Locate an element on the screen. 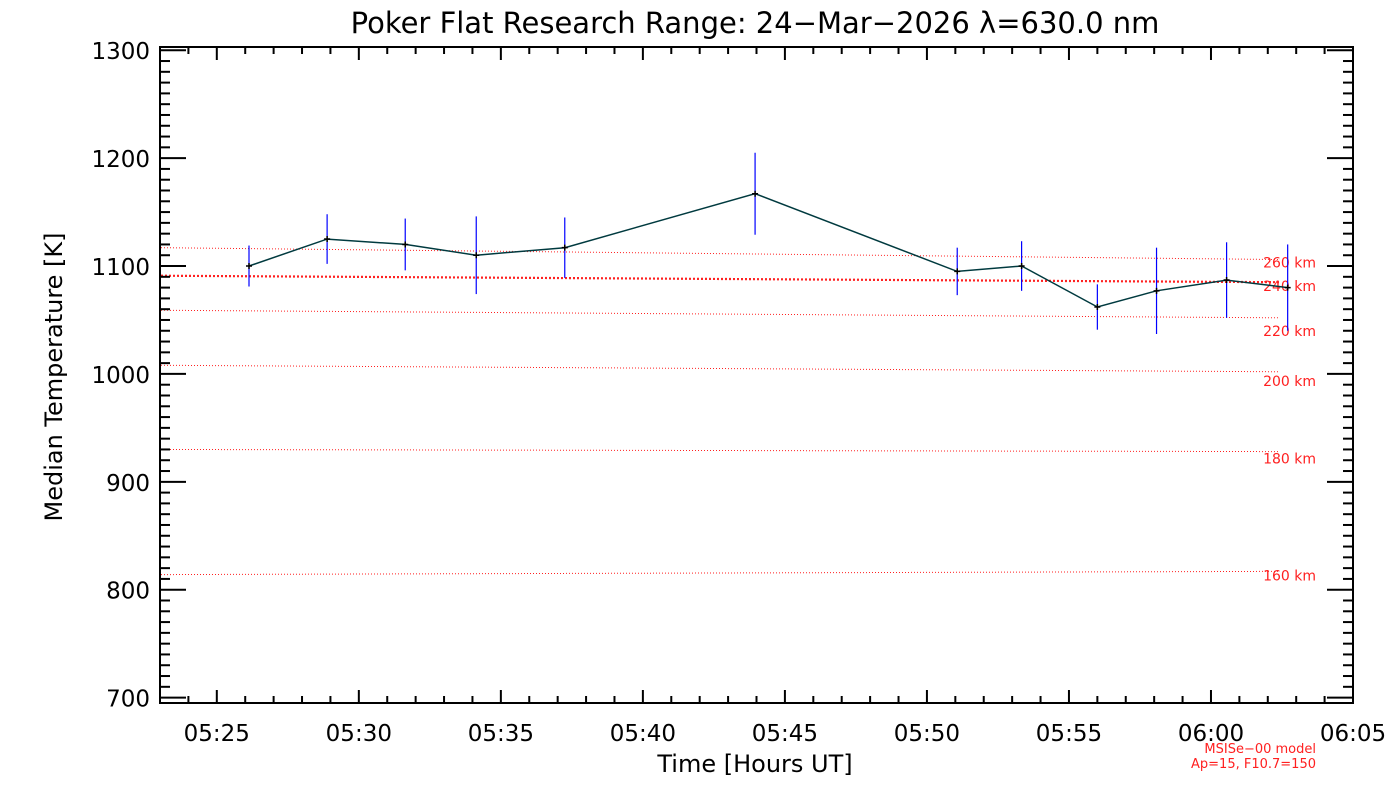 Image resolution: width=1400 pixels, height=805 pixels. model-note-line-1: MSISe−00 model is located at coordinates (1260, 749).